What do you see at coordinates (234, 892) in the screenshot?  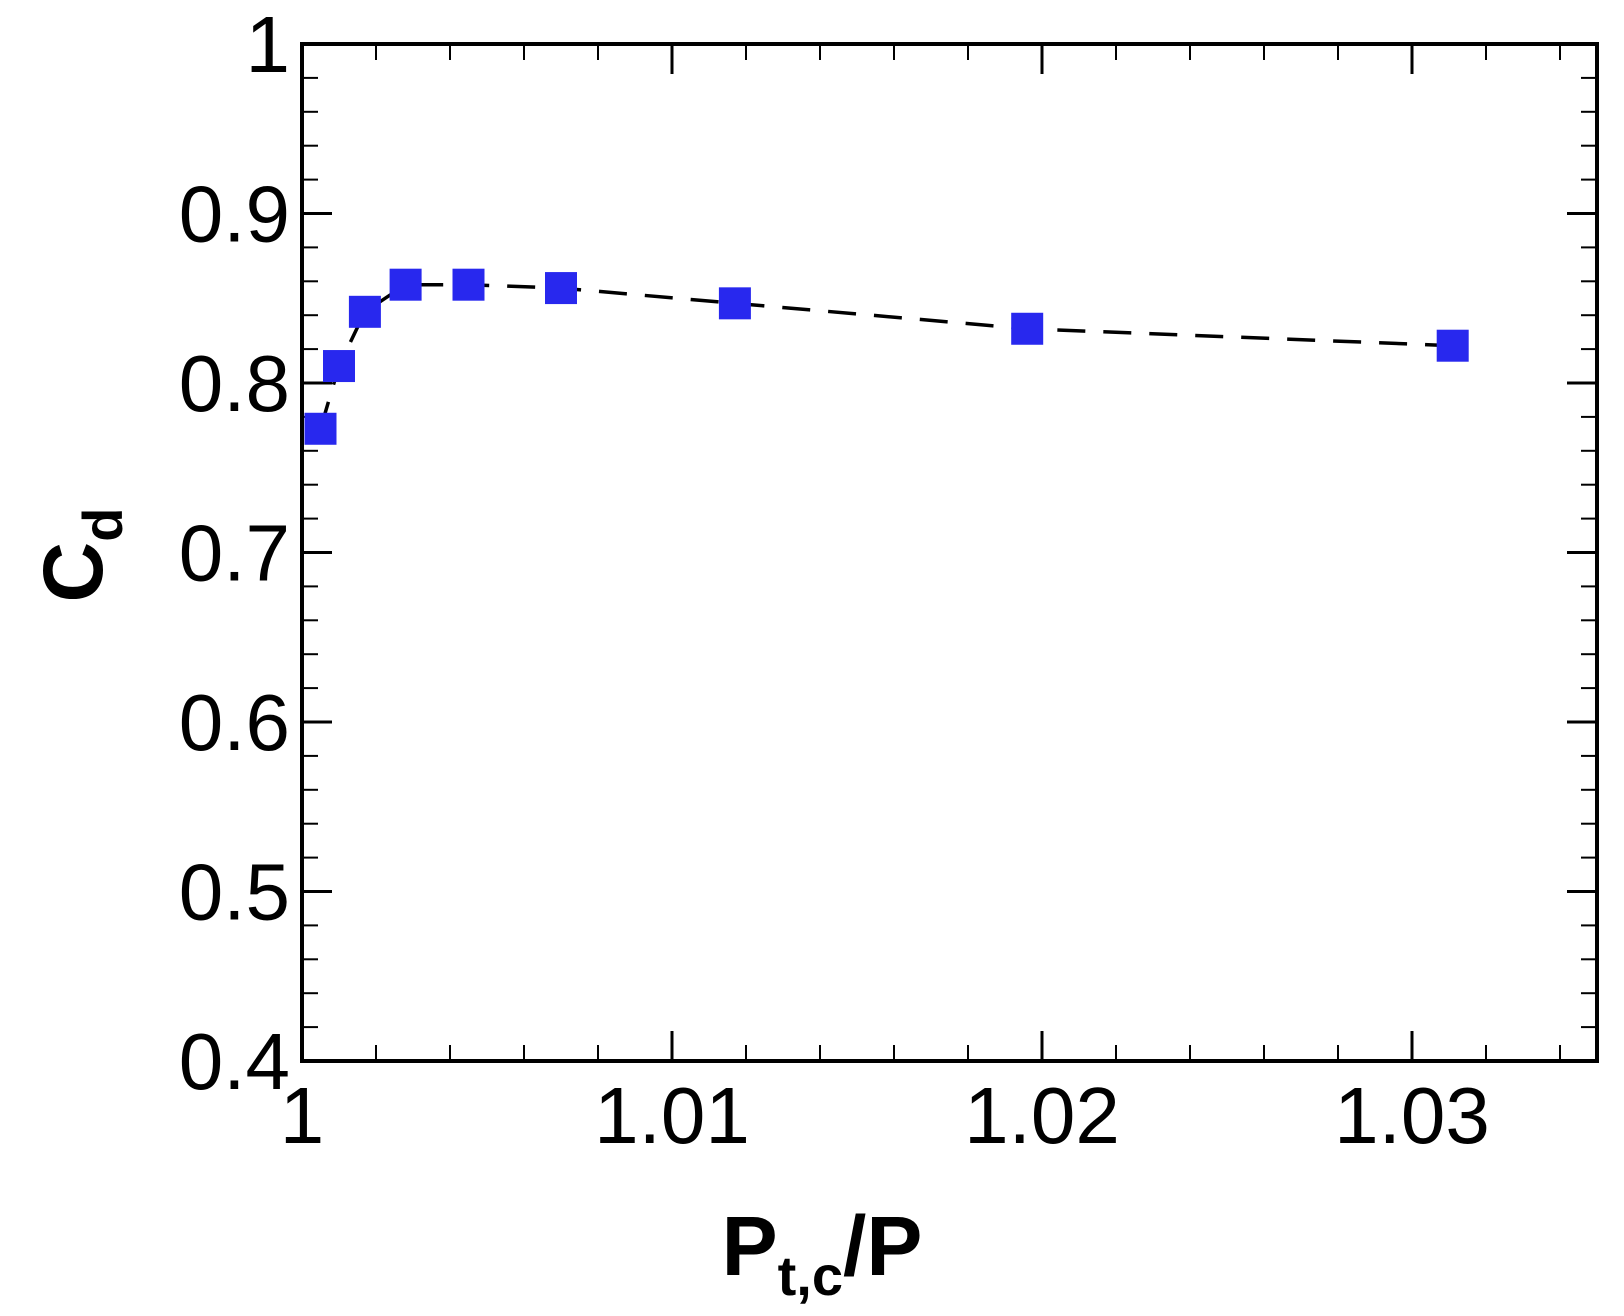 I see `y-tick-label: 0.5` at bounding box center [234, 892].